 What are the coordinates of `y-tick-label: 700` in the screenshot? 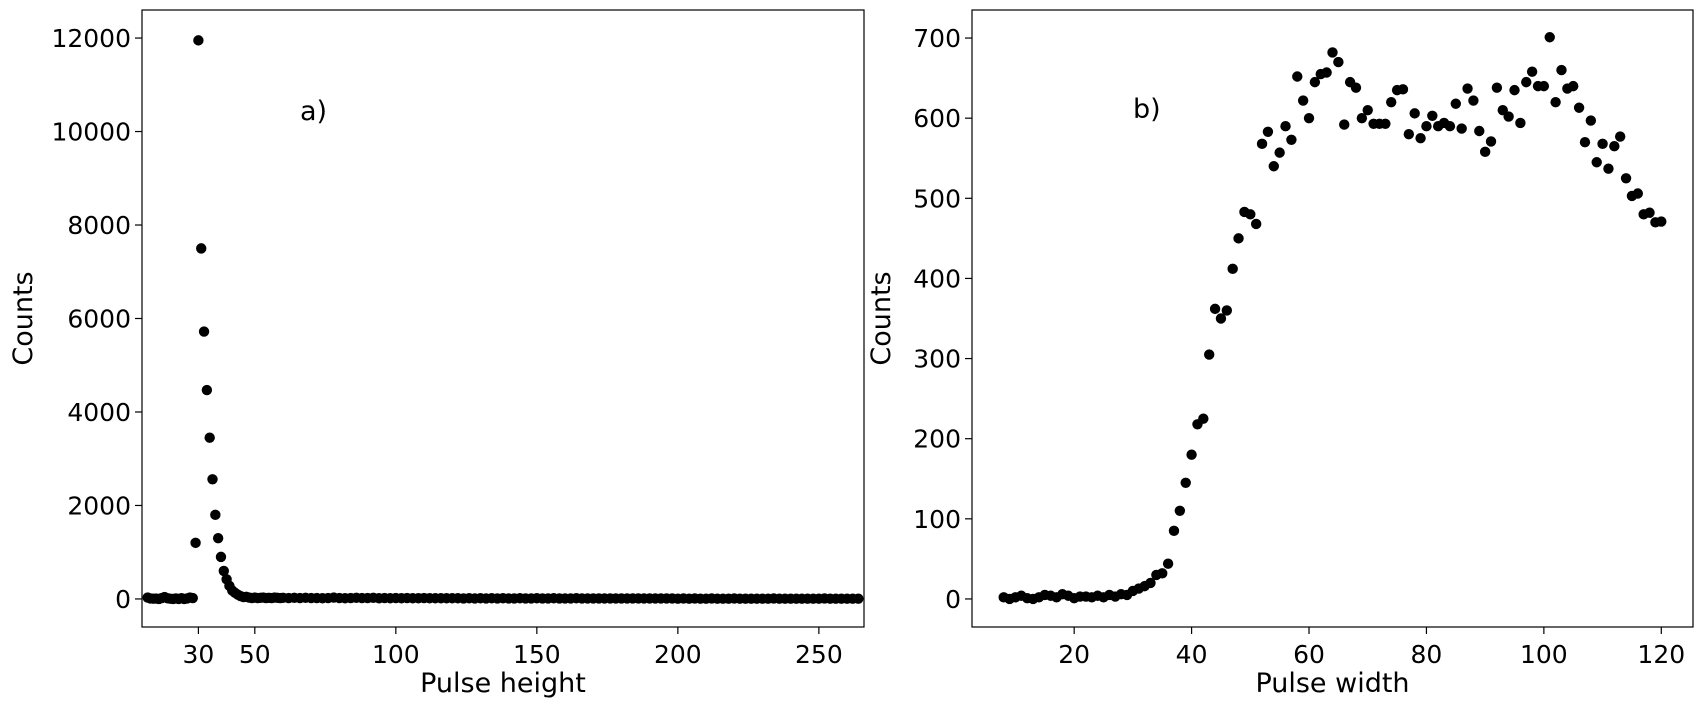 It's located at (937, 38).